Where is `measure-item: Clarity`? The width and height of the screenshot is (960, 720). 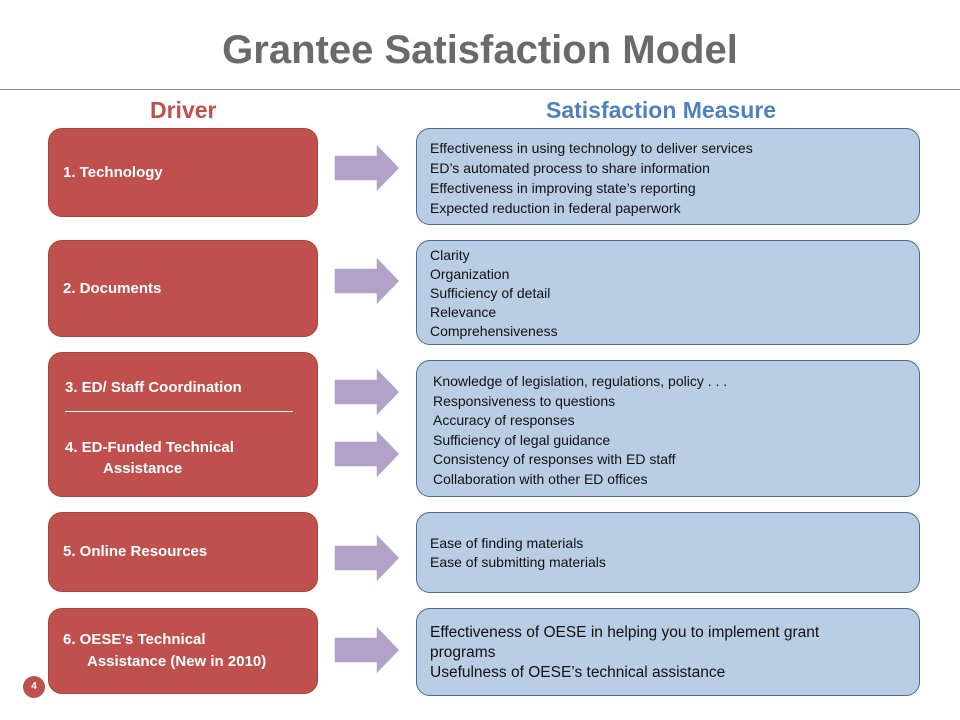 measure-item: Clarity is located at coordinates (450, 255).